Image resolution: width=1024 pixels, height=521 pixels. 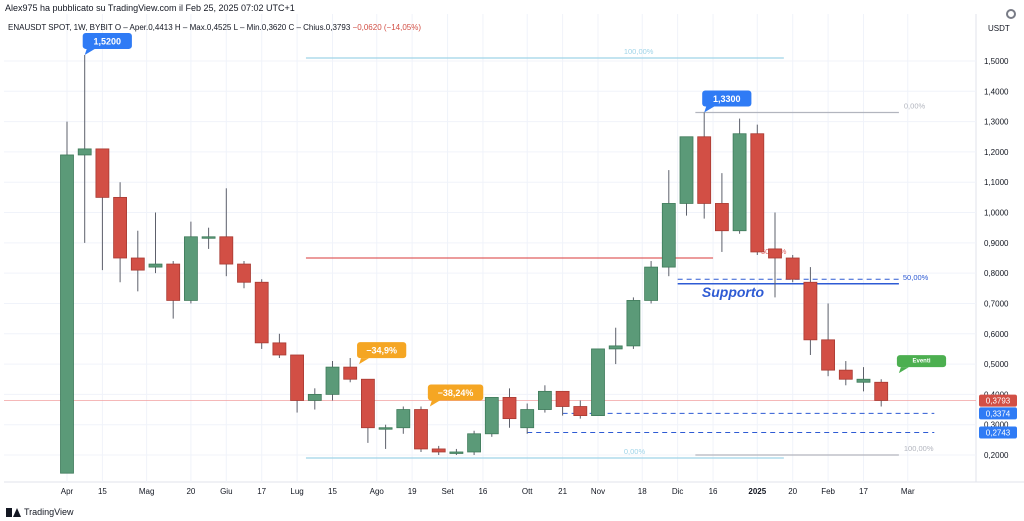 I want to click on x-tick-label: 16, so click(x=482, y=491).